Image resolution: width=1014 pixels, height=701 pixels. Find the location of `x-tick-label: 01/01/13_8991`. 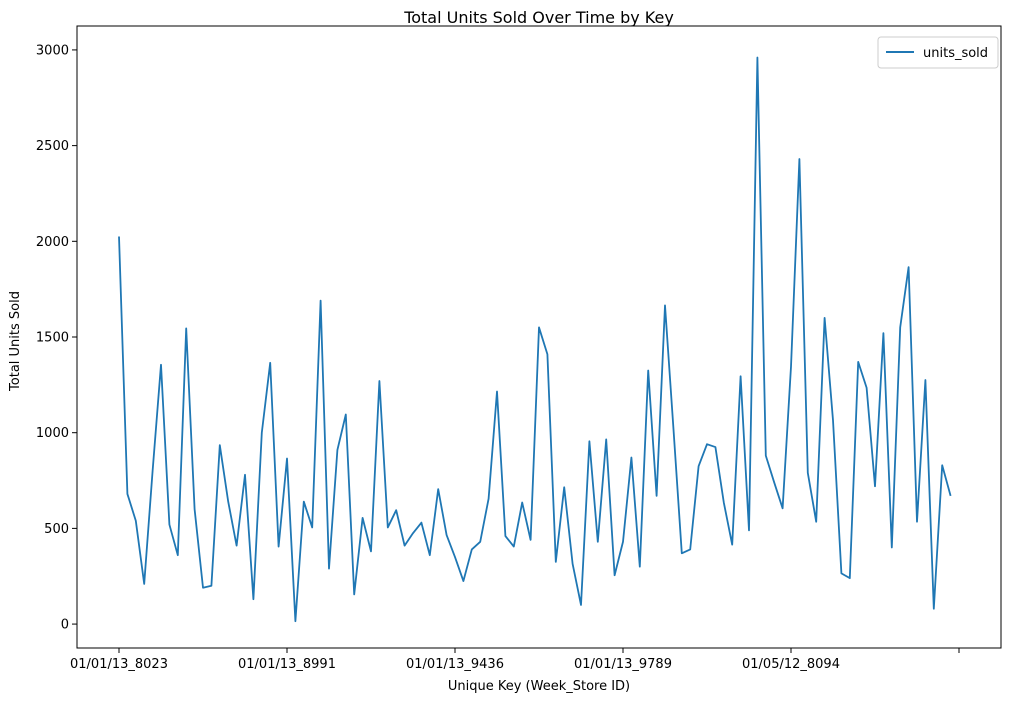

x-tick-label: 01/01/13_8991 is located at coordinates (287, 664).